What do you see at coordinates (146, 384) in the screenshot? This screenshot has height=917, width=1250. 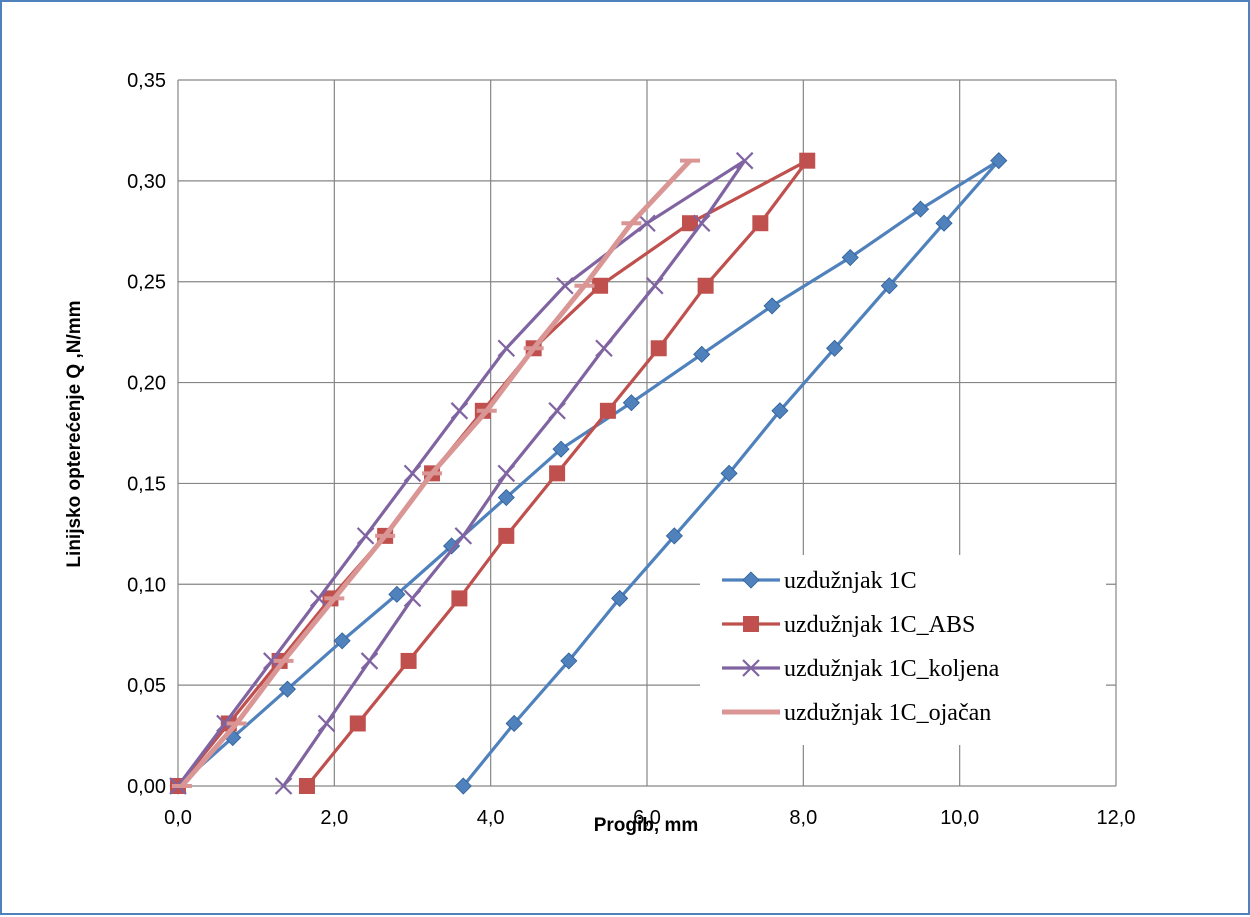 I see `y-tick-label: 0,20` at bounding box center [146, 384].